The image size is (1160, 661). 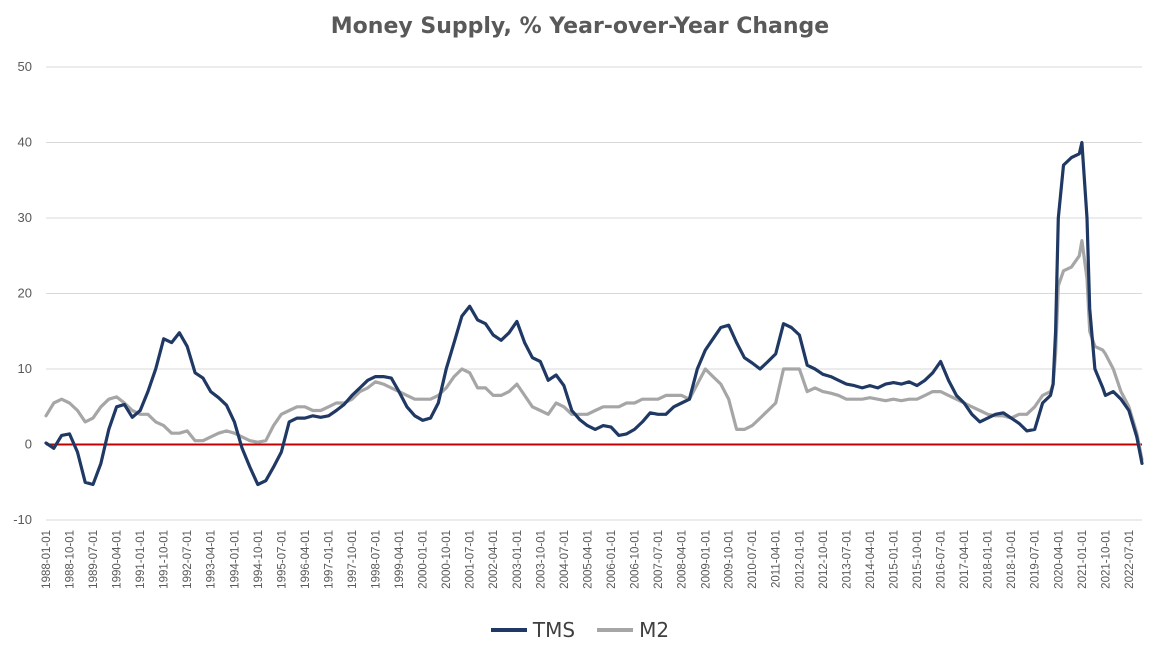 What do you see at coordinates (25, 66) in the screenshot?
I see `y-tick-label: 50` at bounding box center [25, 66].